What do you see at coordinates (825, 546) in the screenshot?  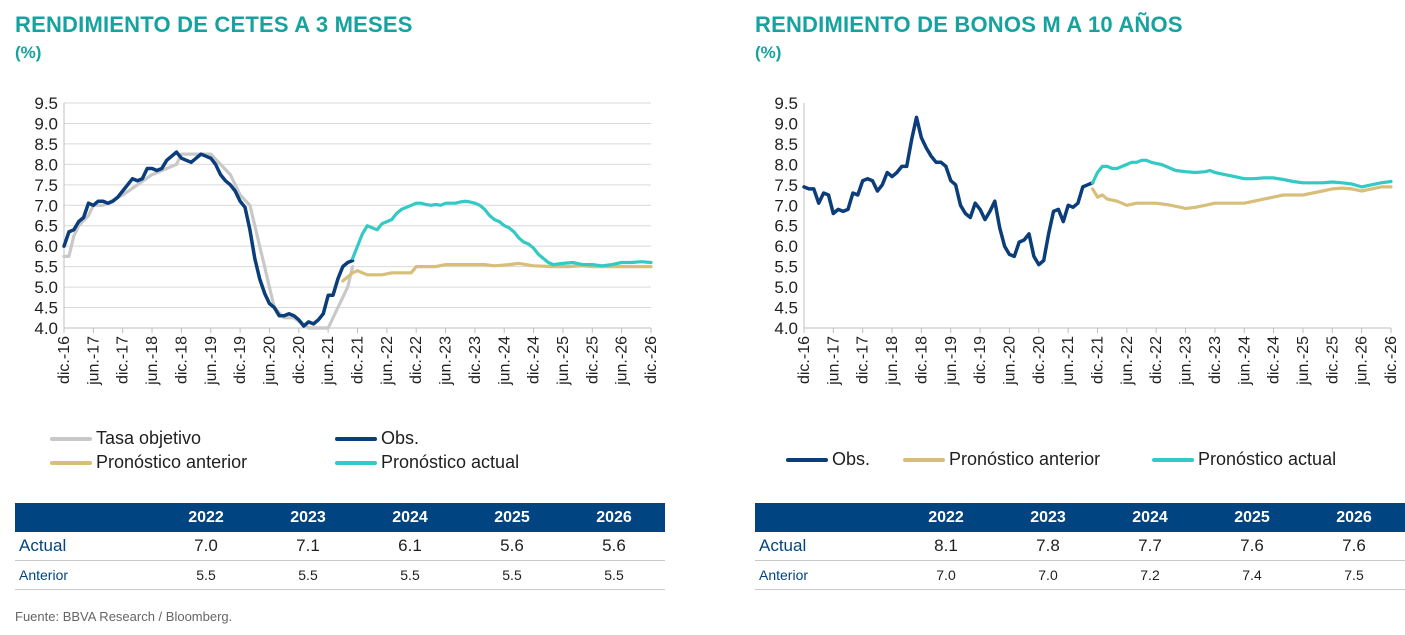 I see `table-row-label: Actual` at bounding box center [825, 546].